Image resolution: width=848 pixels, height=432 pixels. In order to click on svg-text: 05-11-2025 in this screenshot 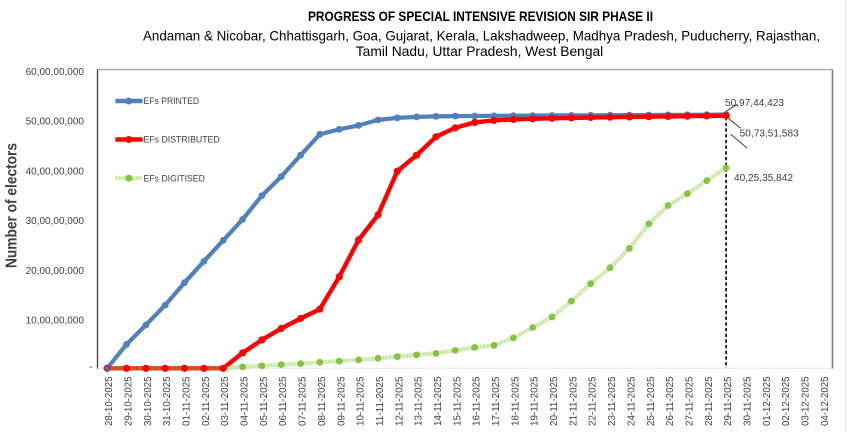, I will do `click(264, 401)`.